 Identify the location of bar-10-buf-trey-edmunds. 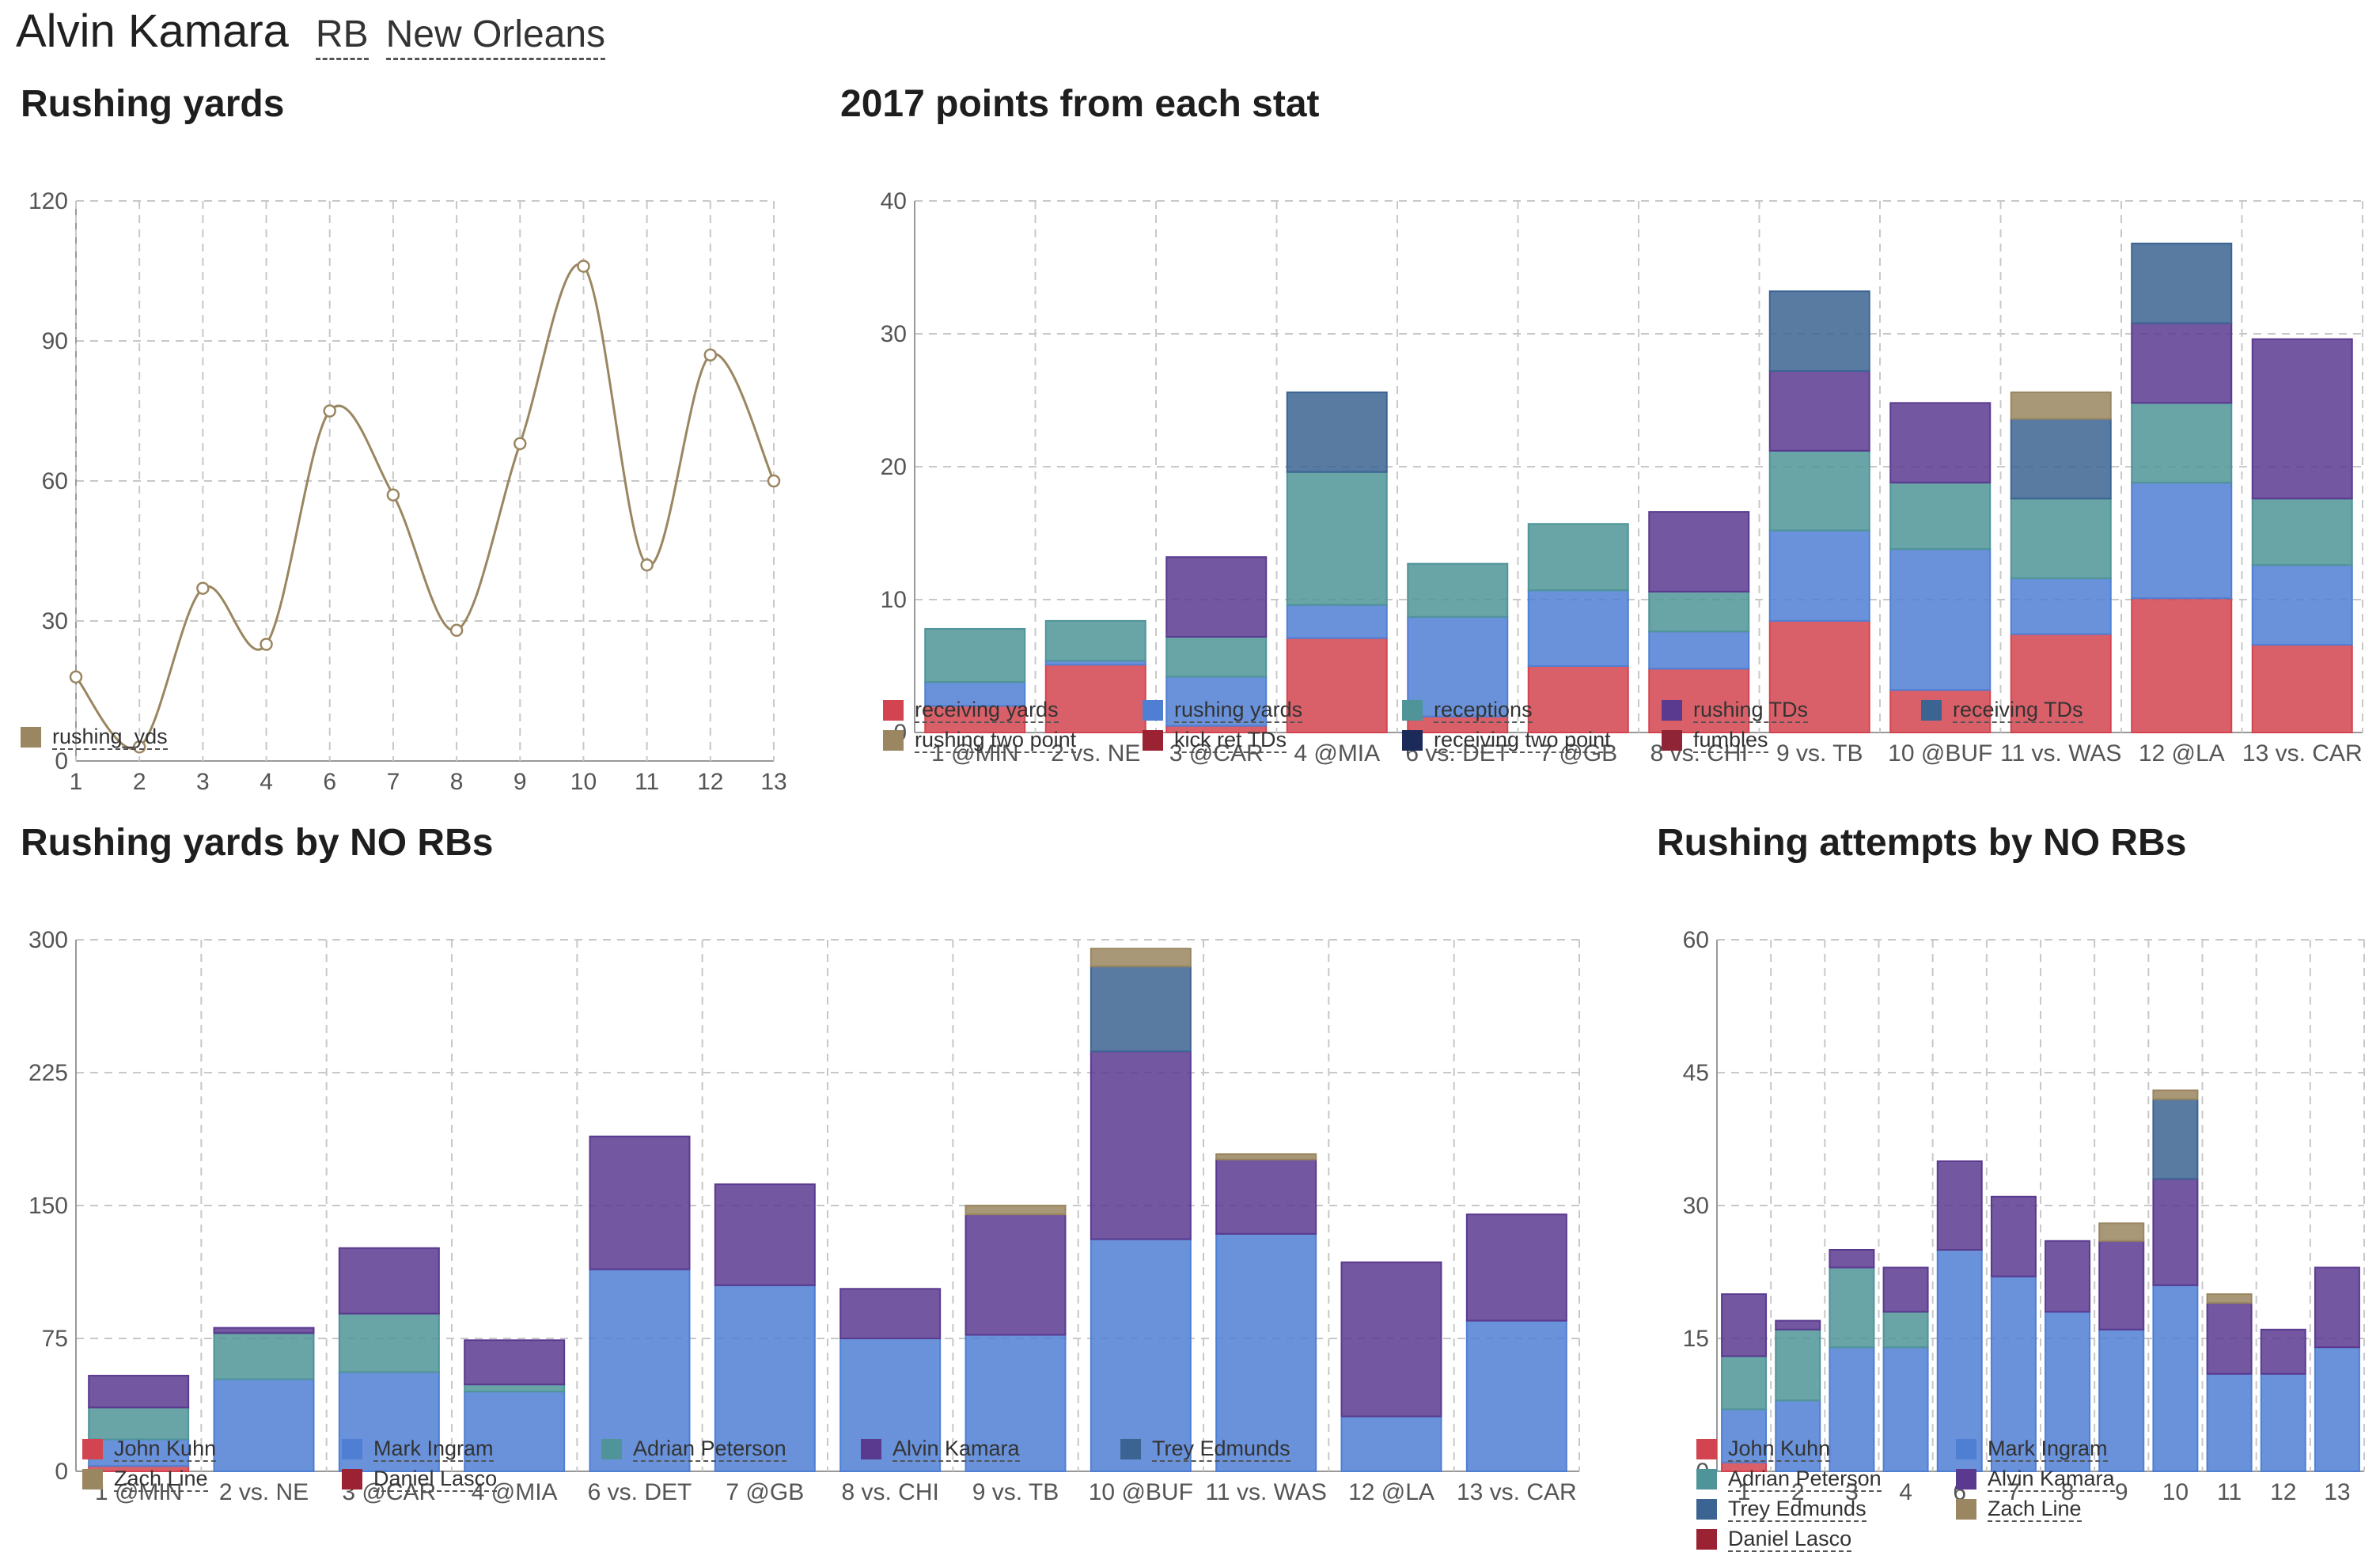
(1141, 1009).